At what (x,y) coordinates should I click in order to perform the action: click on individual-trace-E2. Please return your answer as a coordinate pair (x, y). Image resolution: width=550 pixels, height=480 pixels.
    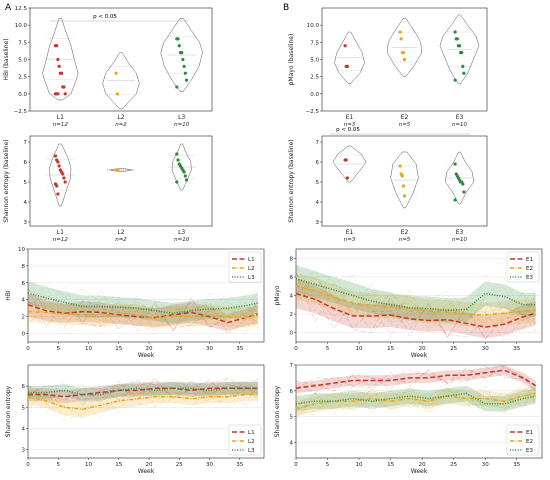
    Looking at the image, I should click on (415, 306).